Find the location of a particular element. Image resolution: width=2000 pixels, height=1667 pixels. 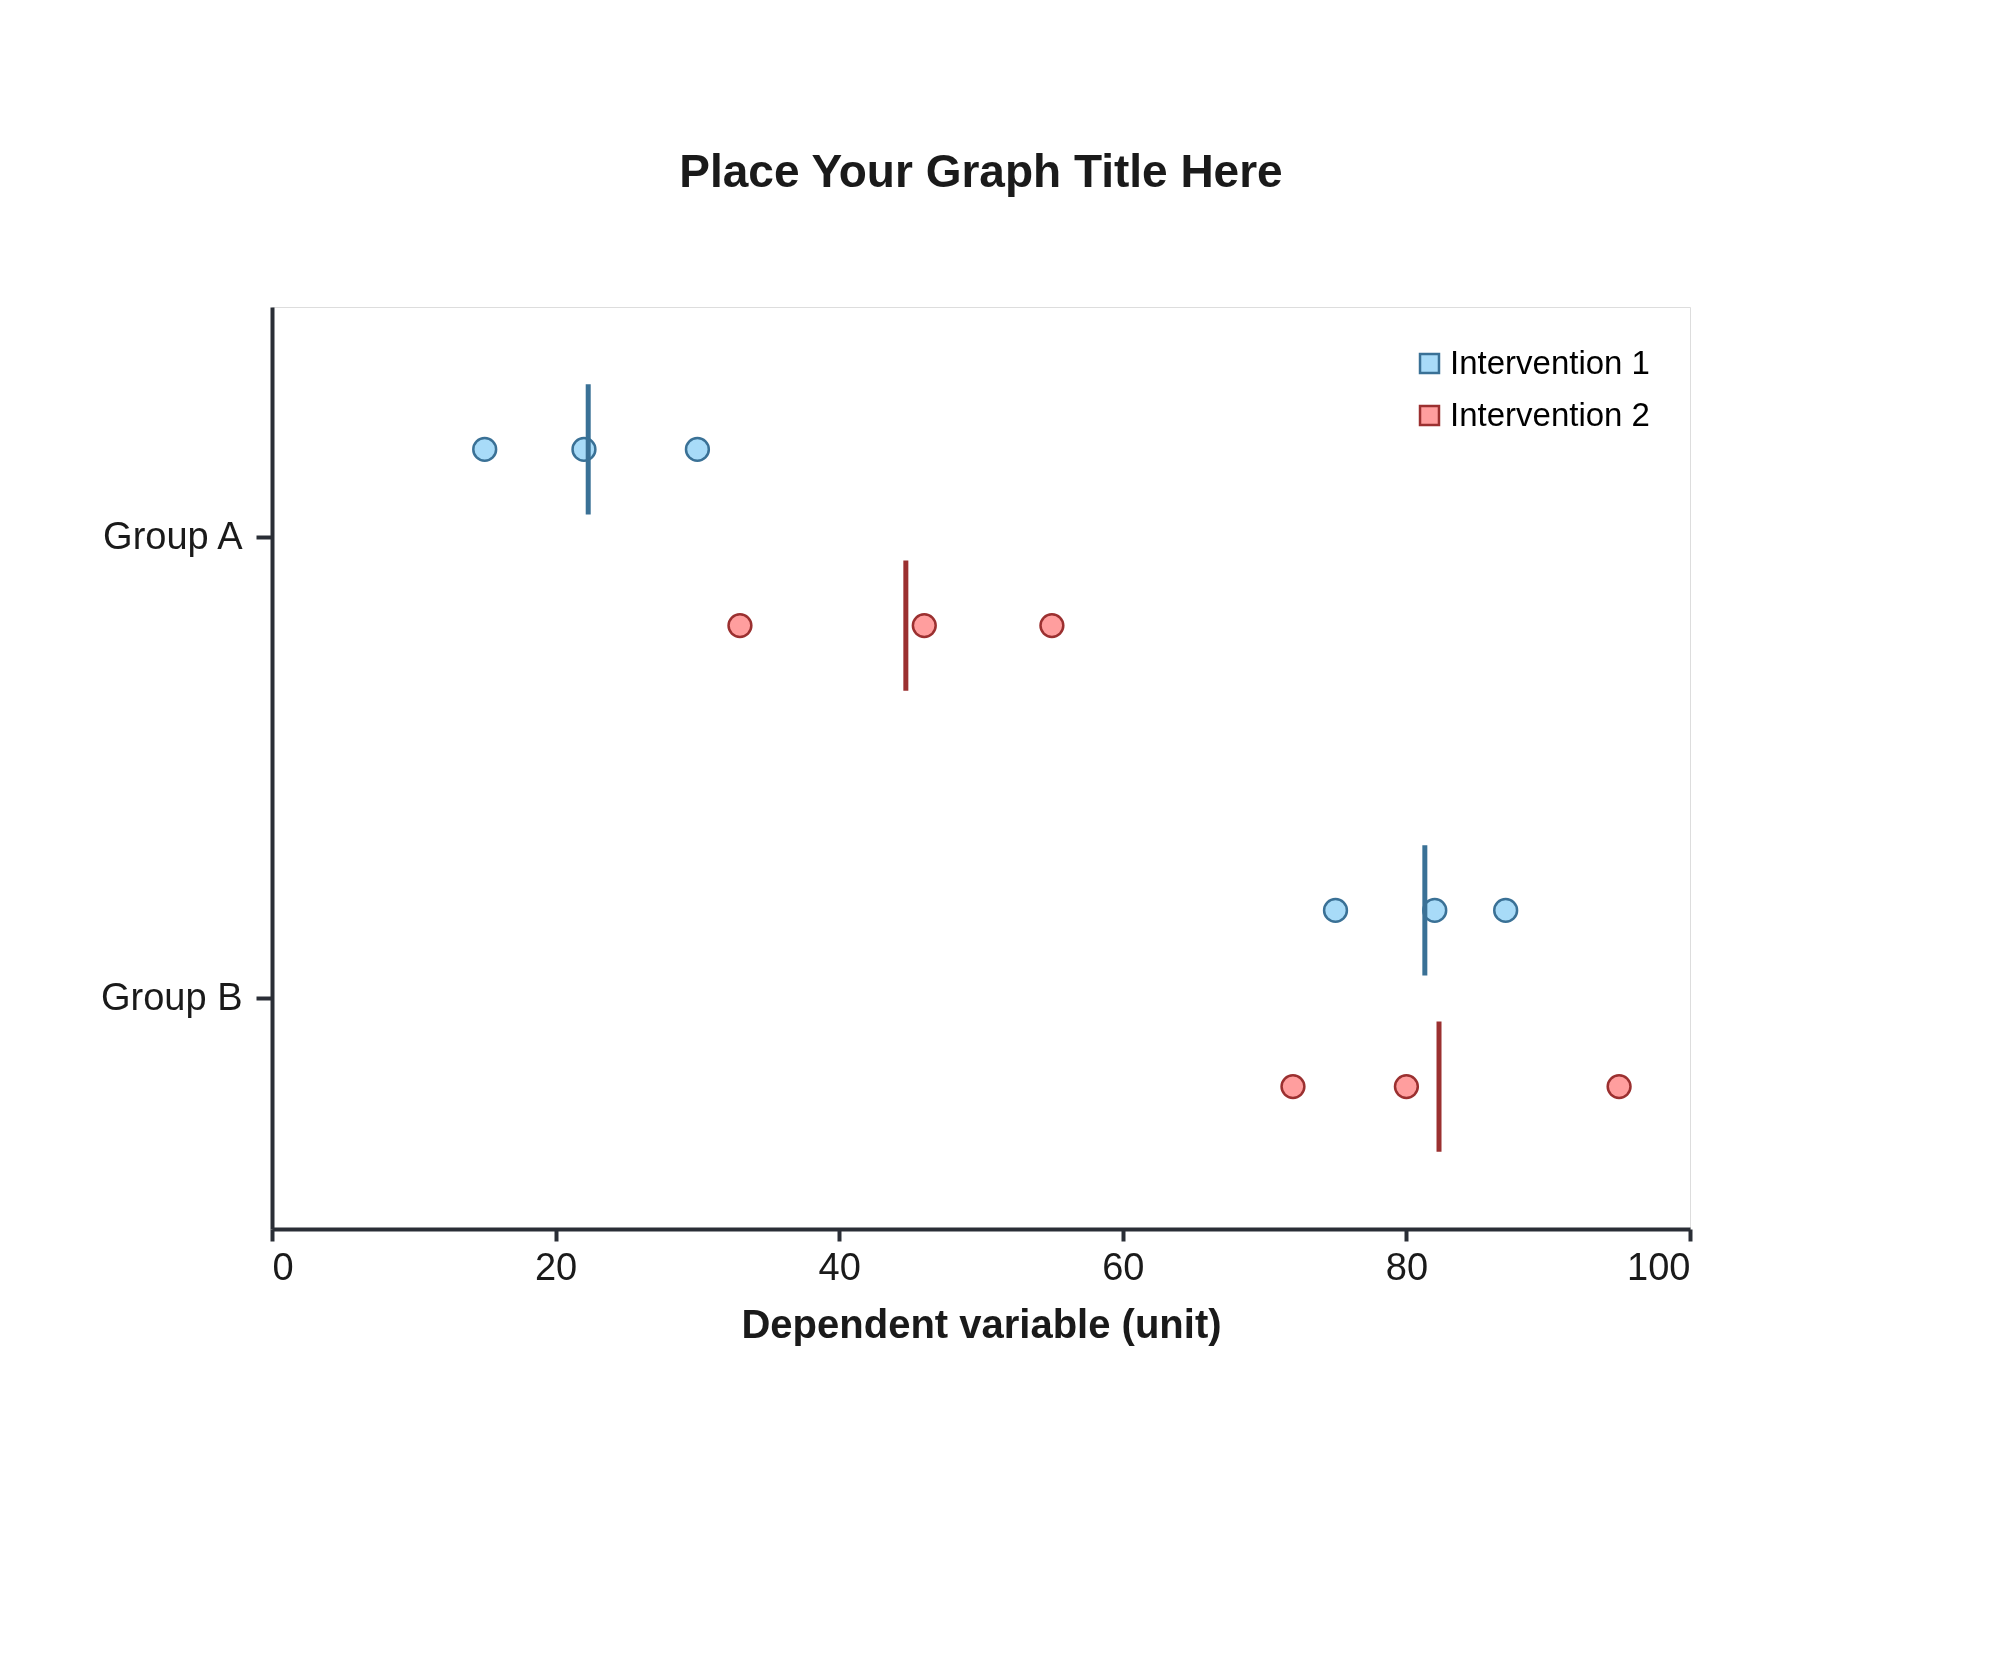

x-tick-label: 40 is located at coordinates (839, 1266).